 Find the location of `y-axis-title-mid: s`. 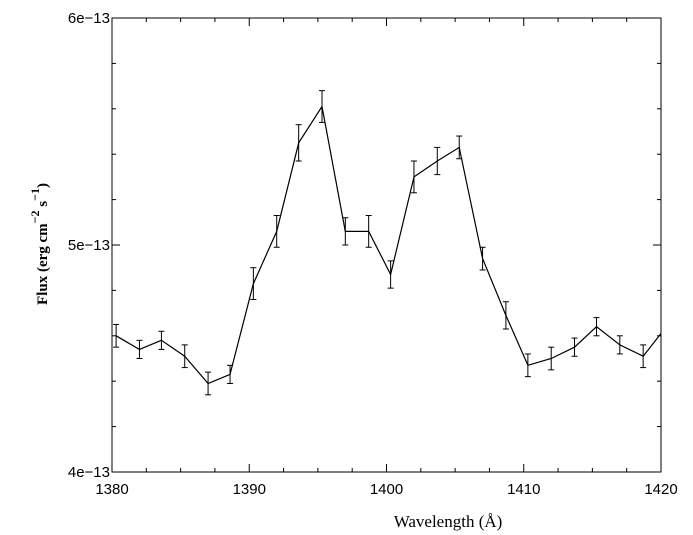

y-axis-title-mid: s is located at coordinates (43, 206).